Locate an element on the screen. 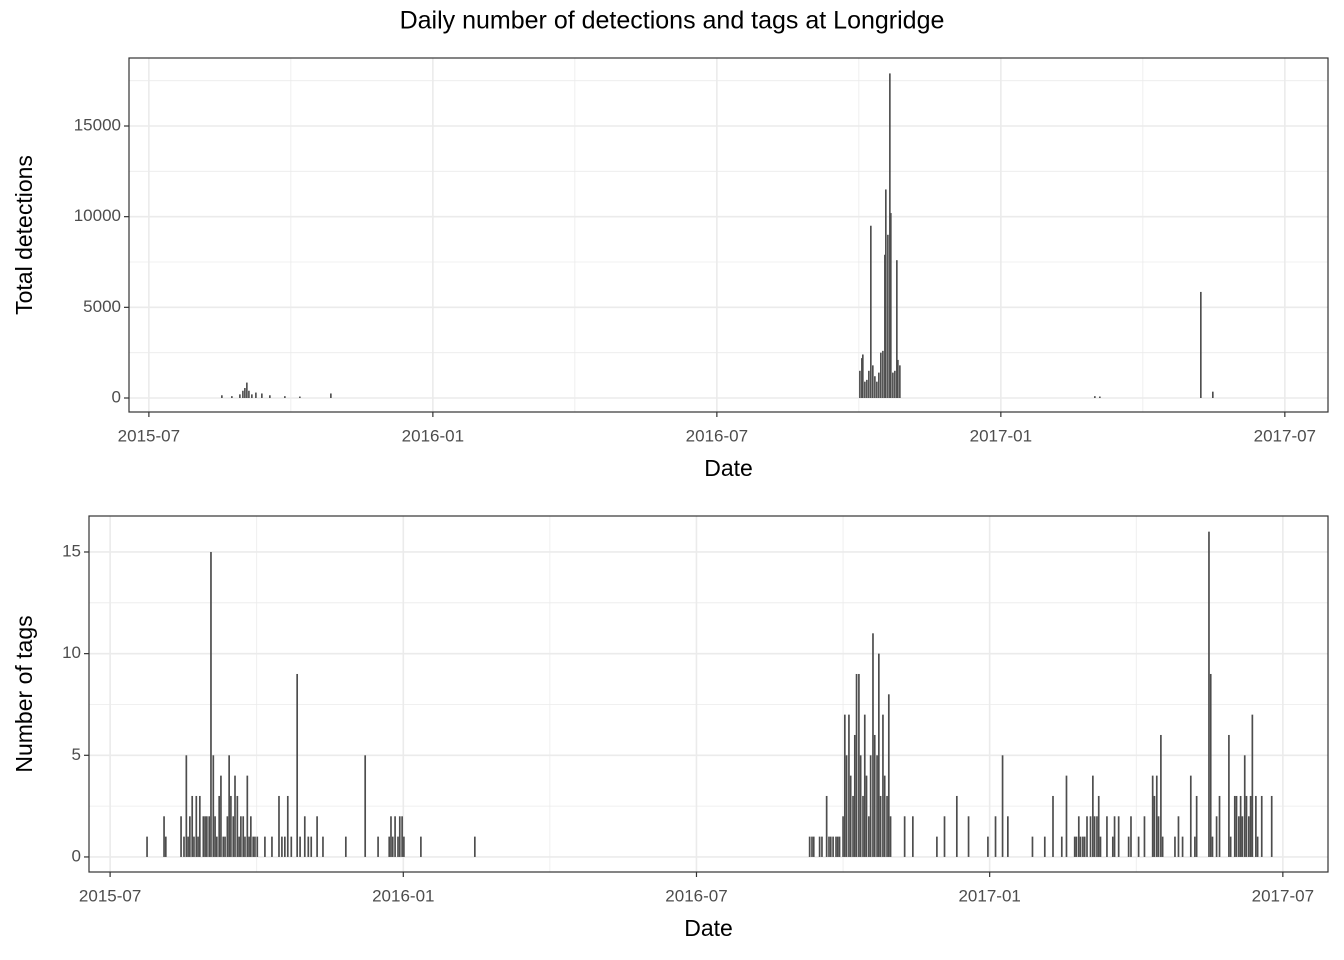 This screenshot has height=960, width=1344. x-tick-label: 2017-07 is located at coordinates (1285, 435).